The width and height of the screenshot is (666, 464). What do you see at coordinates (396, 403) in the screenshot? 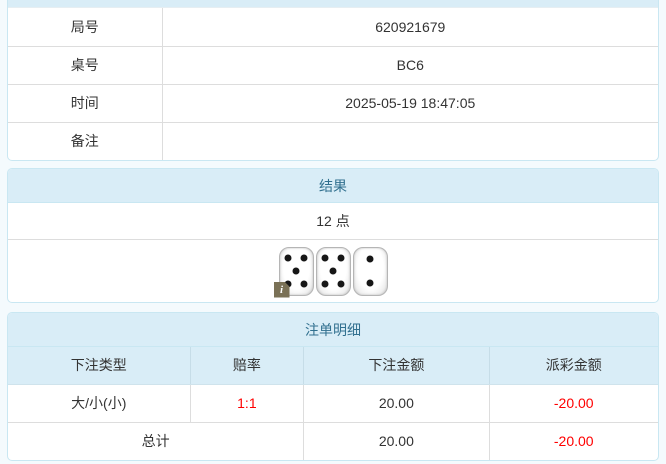
I see `bet-amount-value: 20.00` at bounding box center [396, 403].